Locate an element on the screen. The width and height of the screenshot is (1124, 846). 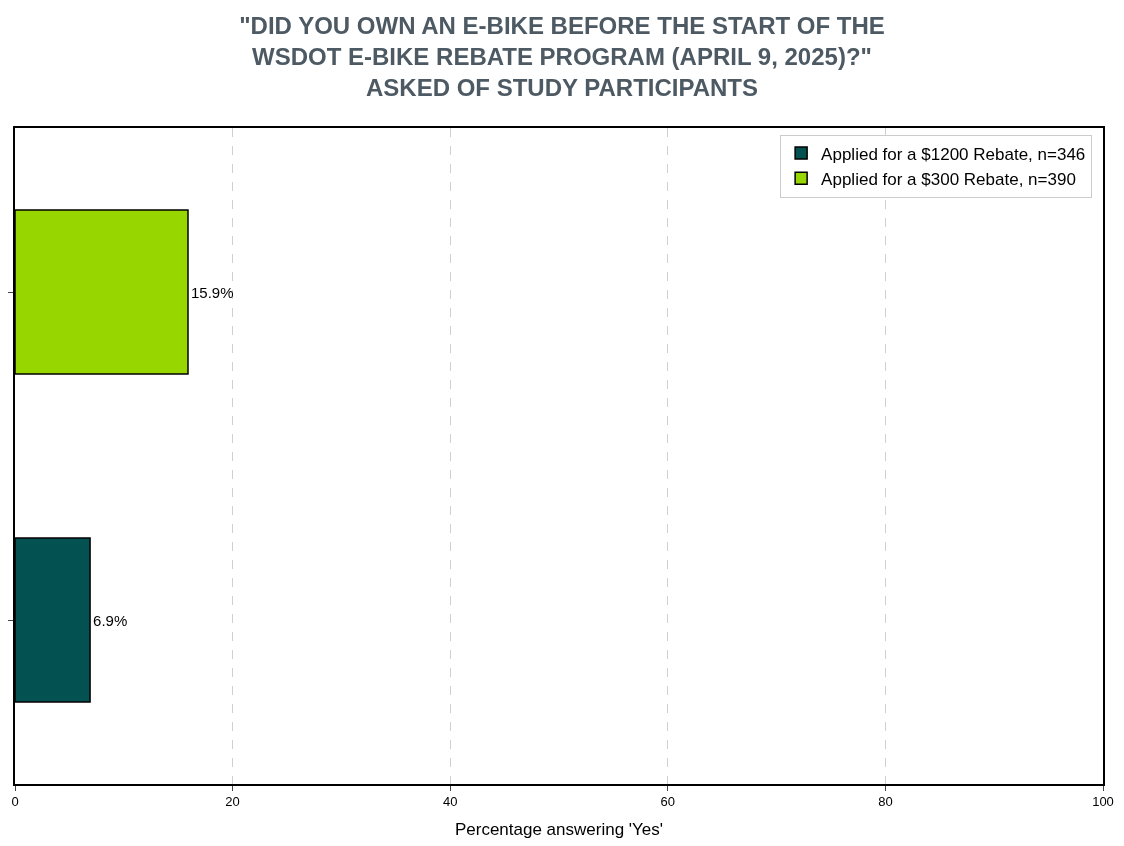
x-tick-label: 40 is located at coordinates (450, 802).